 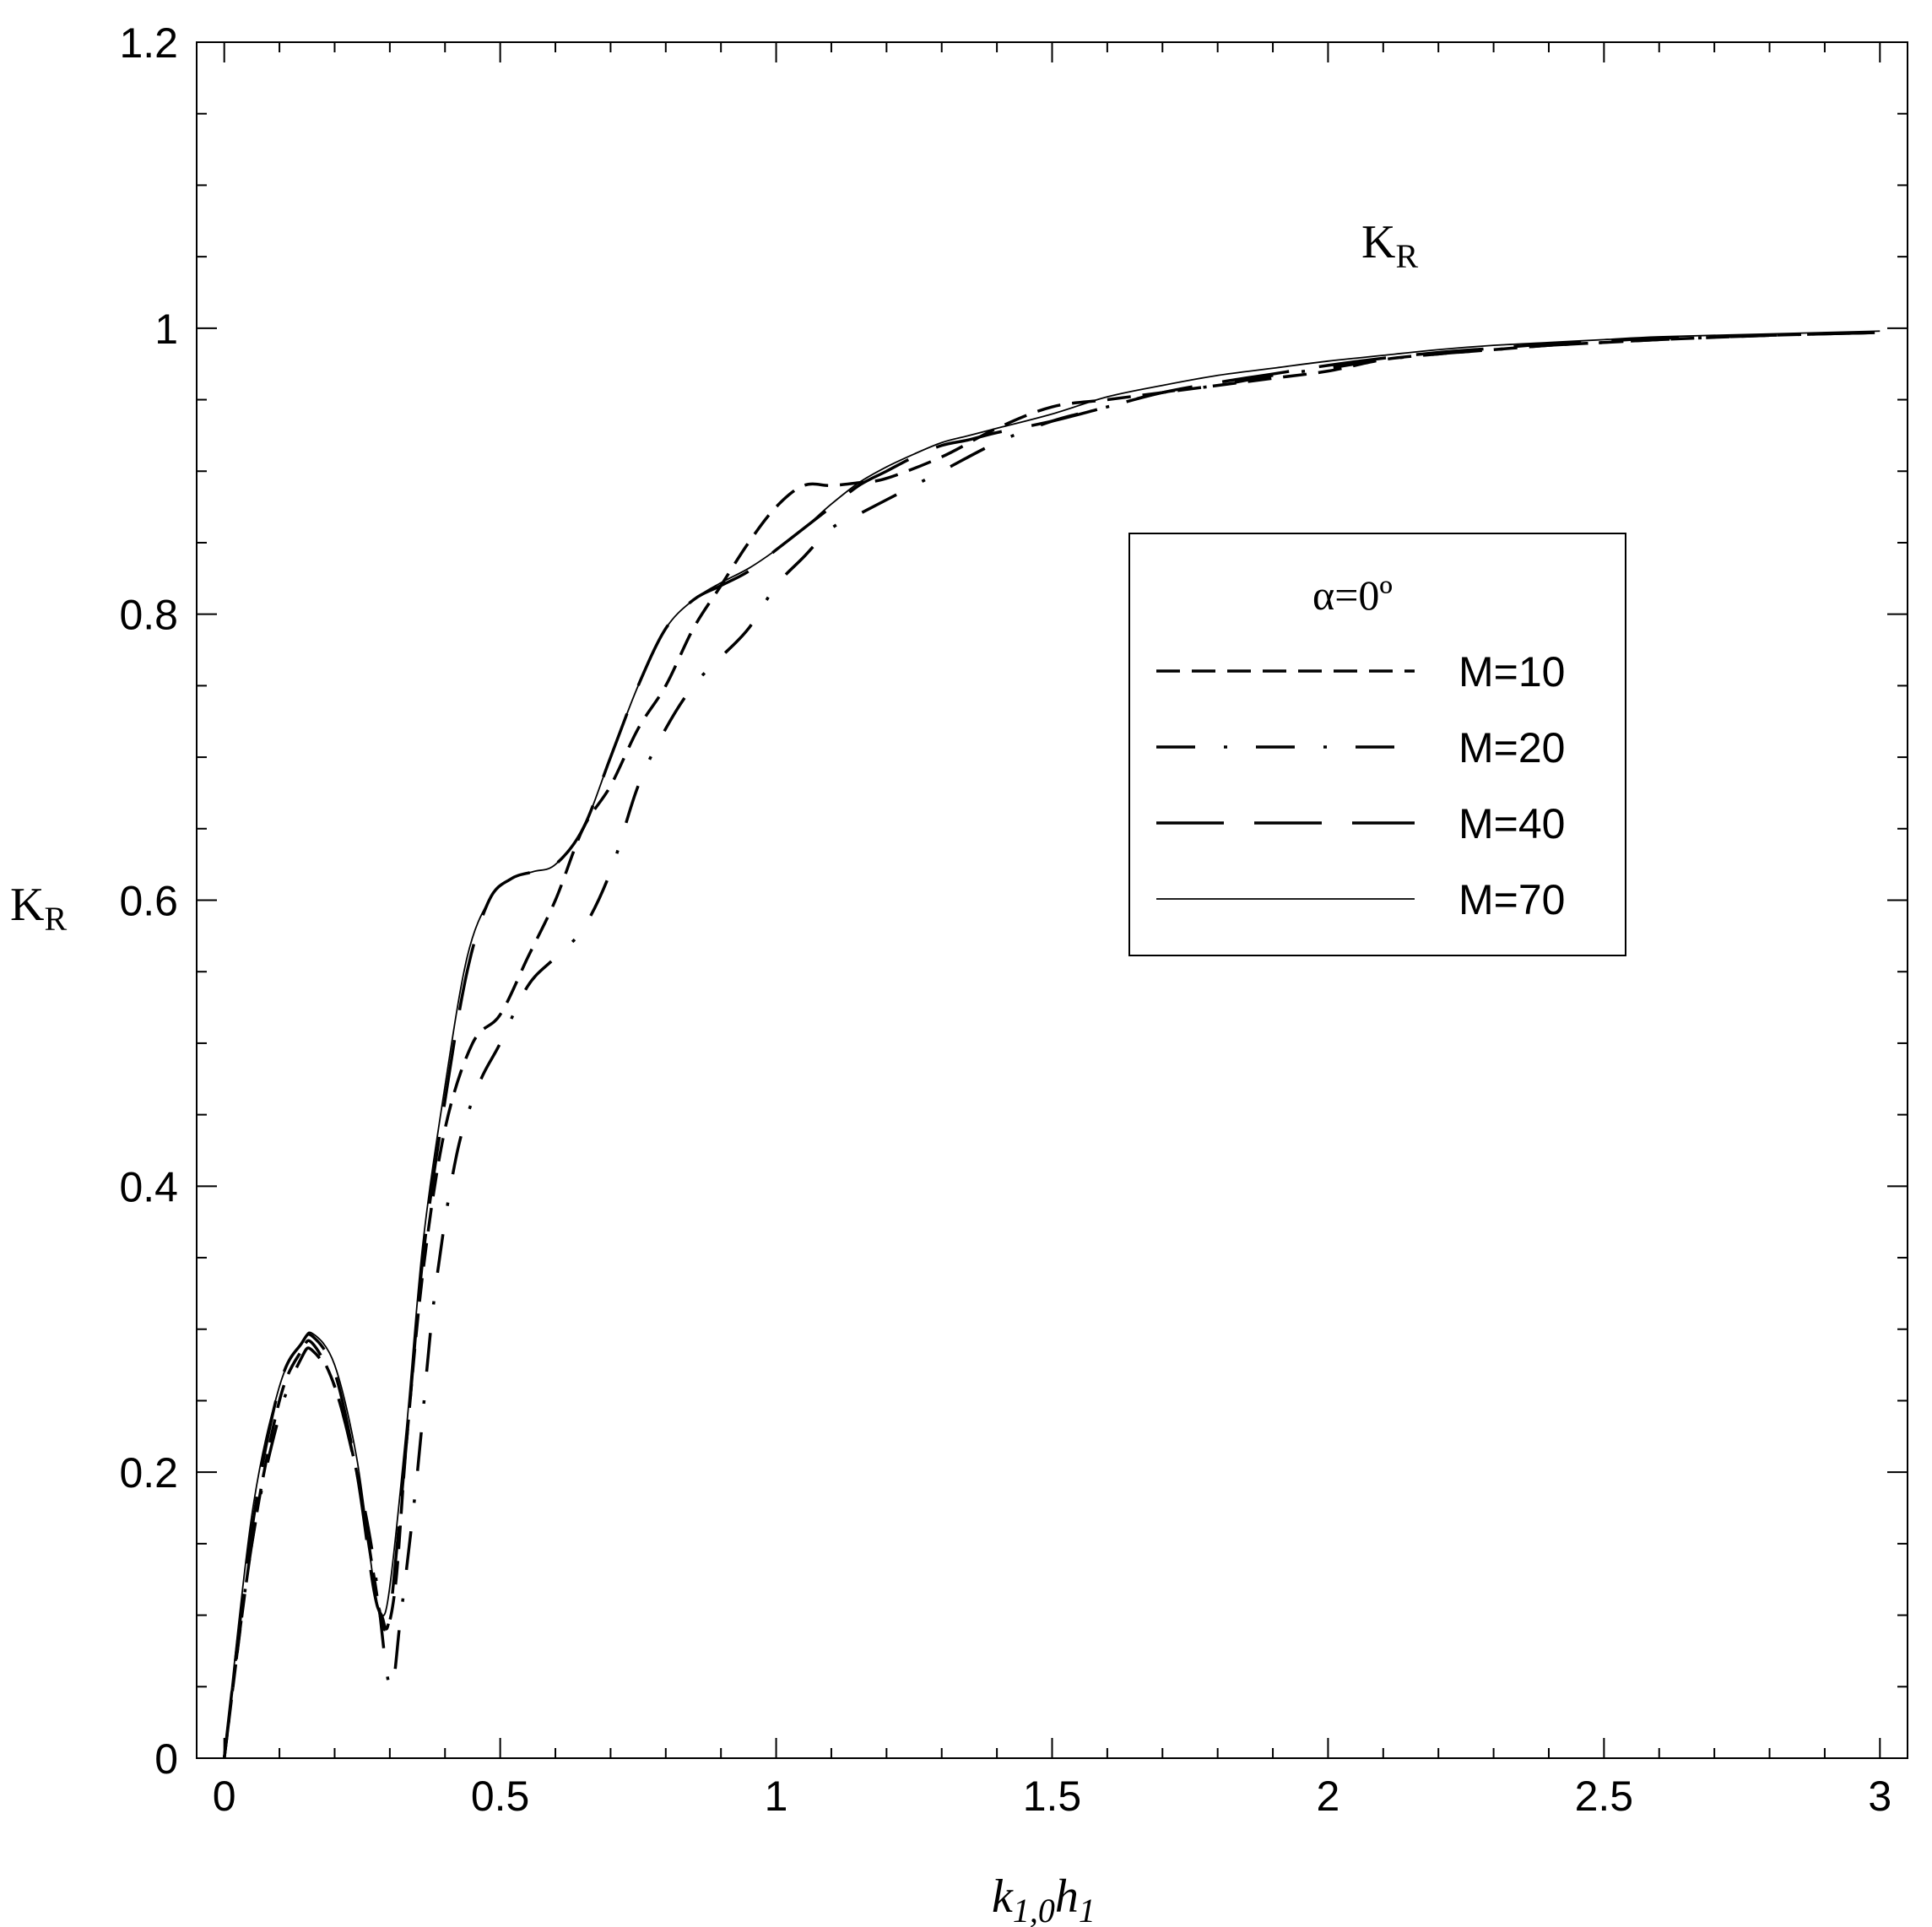 I want to click on x-axis-label-main: k, so click(x=1003, y=1897).